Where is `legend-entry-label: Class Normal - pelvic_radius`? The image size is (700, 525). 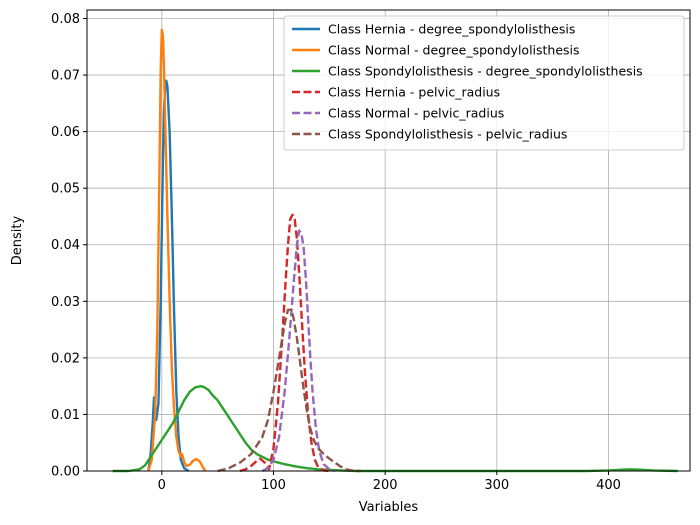 legend-entry-label: Class Normal - pelvic_radius is located at coordinates (416, 113).